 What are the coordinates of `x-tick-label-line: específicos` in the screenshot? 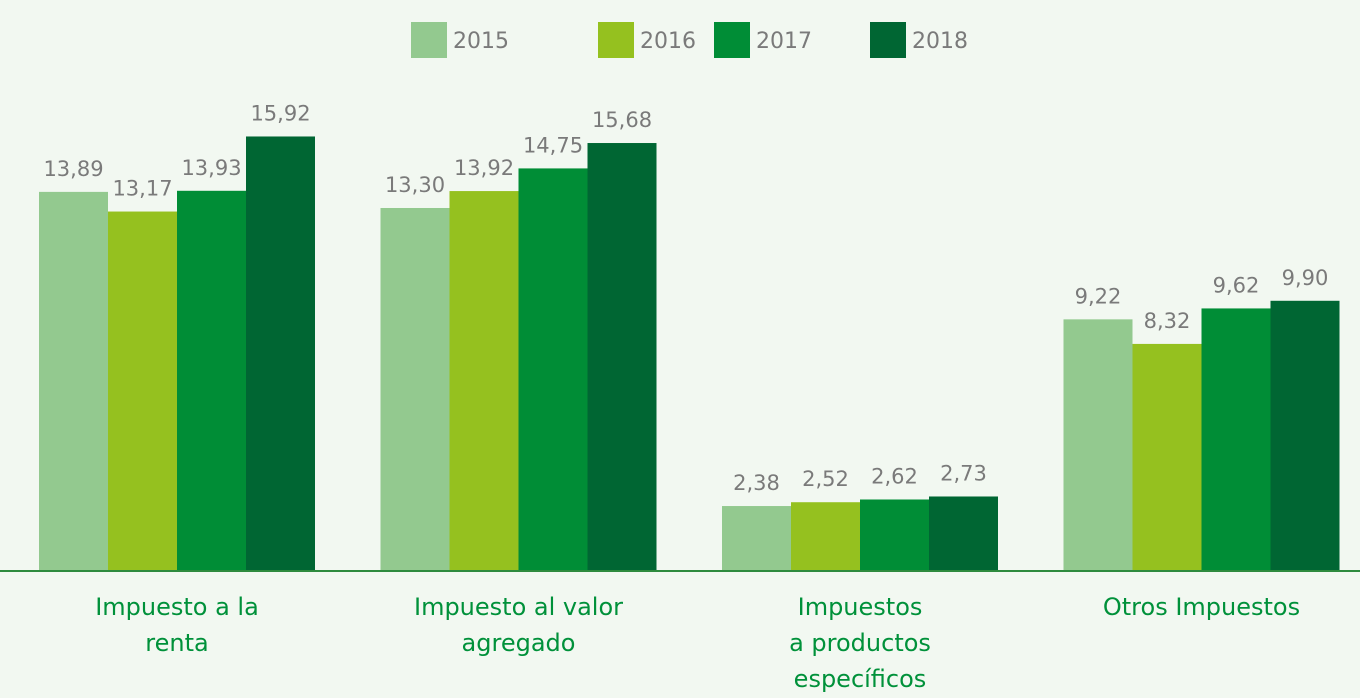 It's located at (860, 679).